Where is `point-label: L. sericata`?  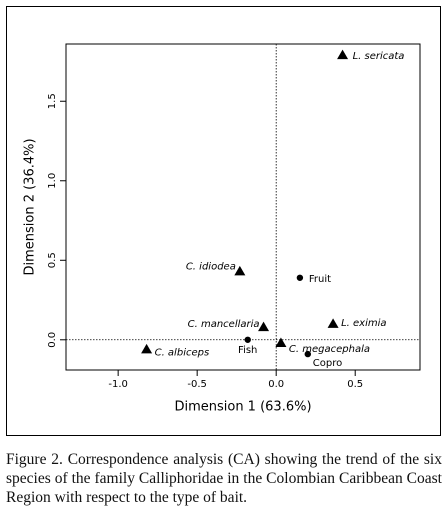
point-label: L. sericata is located at coordinates (379, 56).